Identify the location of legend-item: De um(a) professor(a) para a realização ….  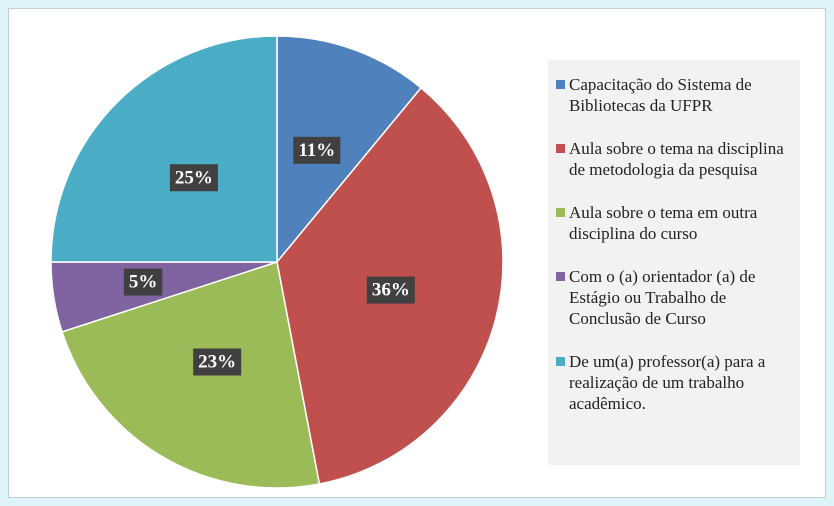
(674, 382).